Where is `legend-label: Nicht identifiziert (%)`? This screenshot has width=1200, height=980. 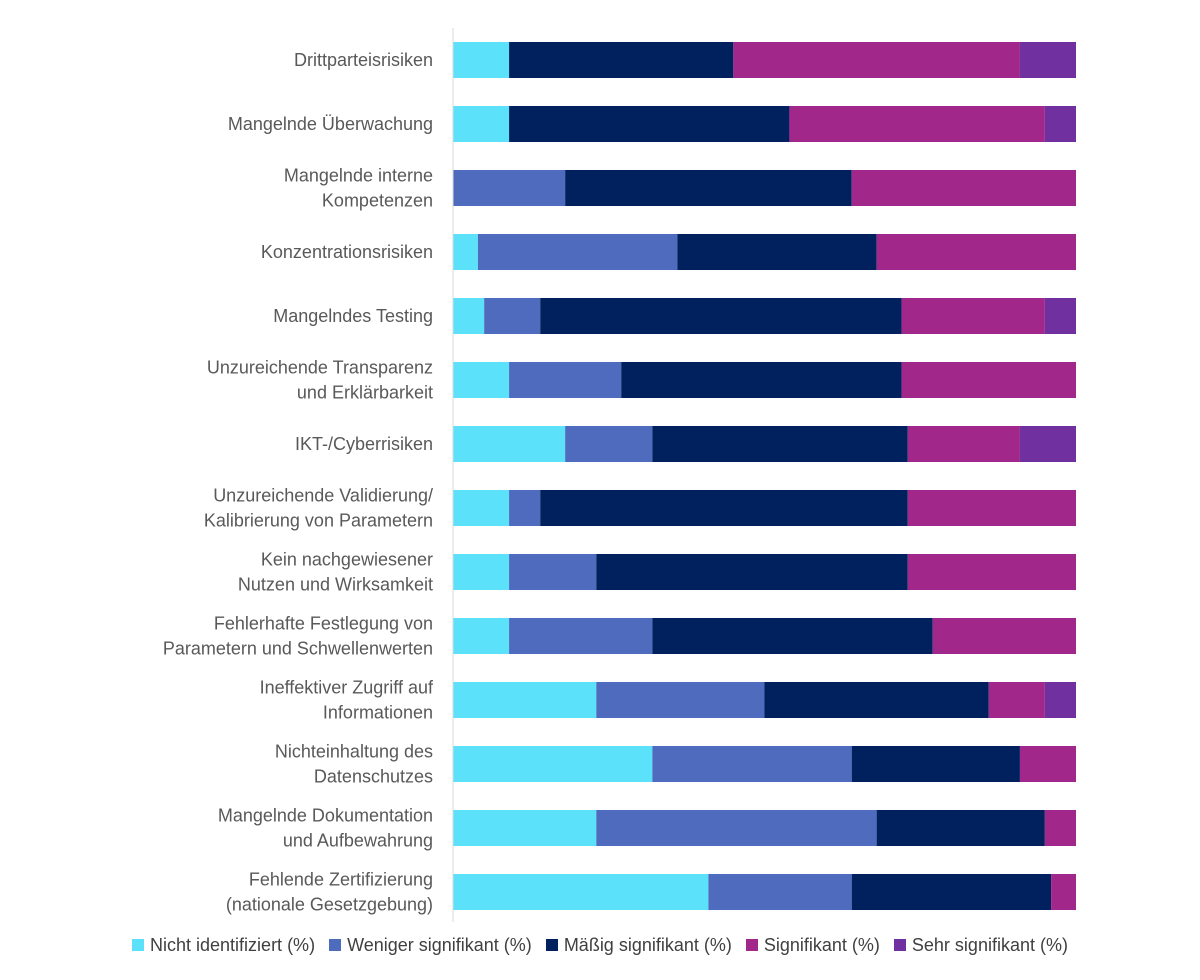
legend-label: Nicht identifiziert (%) is located at coordinates (233, 944).